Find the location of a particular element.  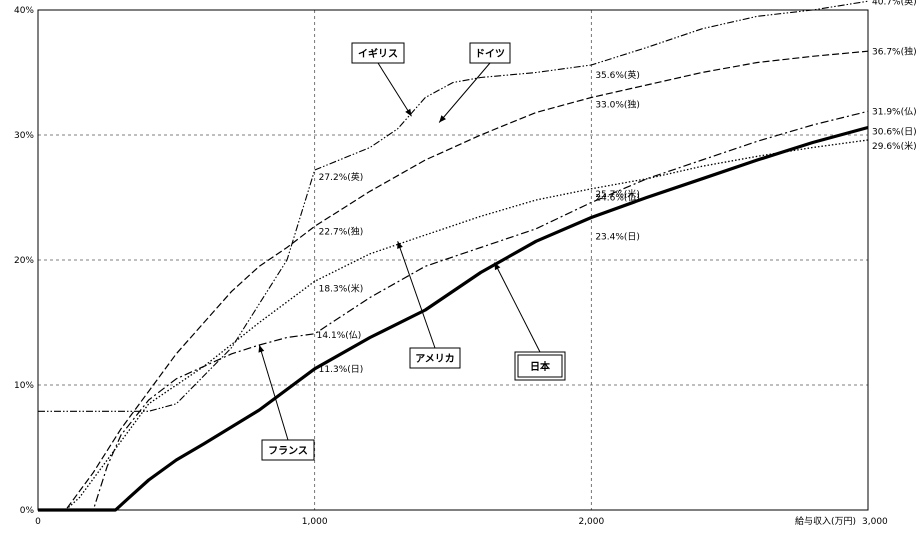

value-annotation: 23.4%(日) is located at coordinates (617, 237).